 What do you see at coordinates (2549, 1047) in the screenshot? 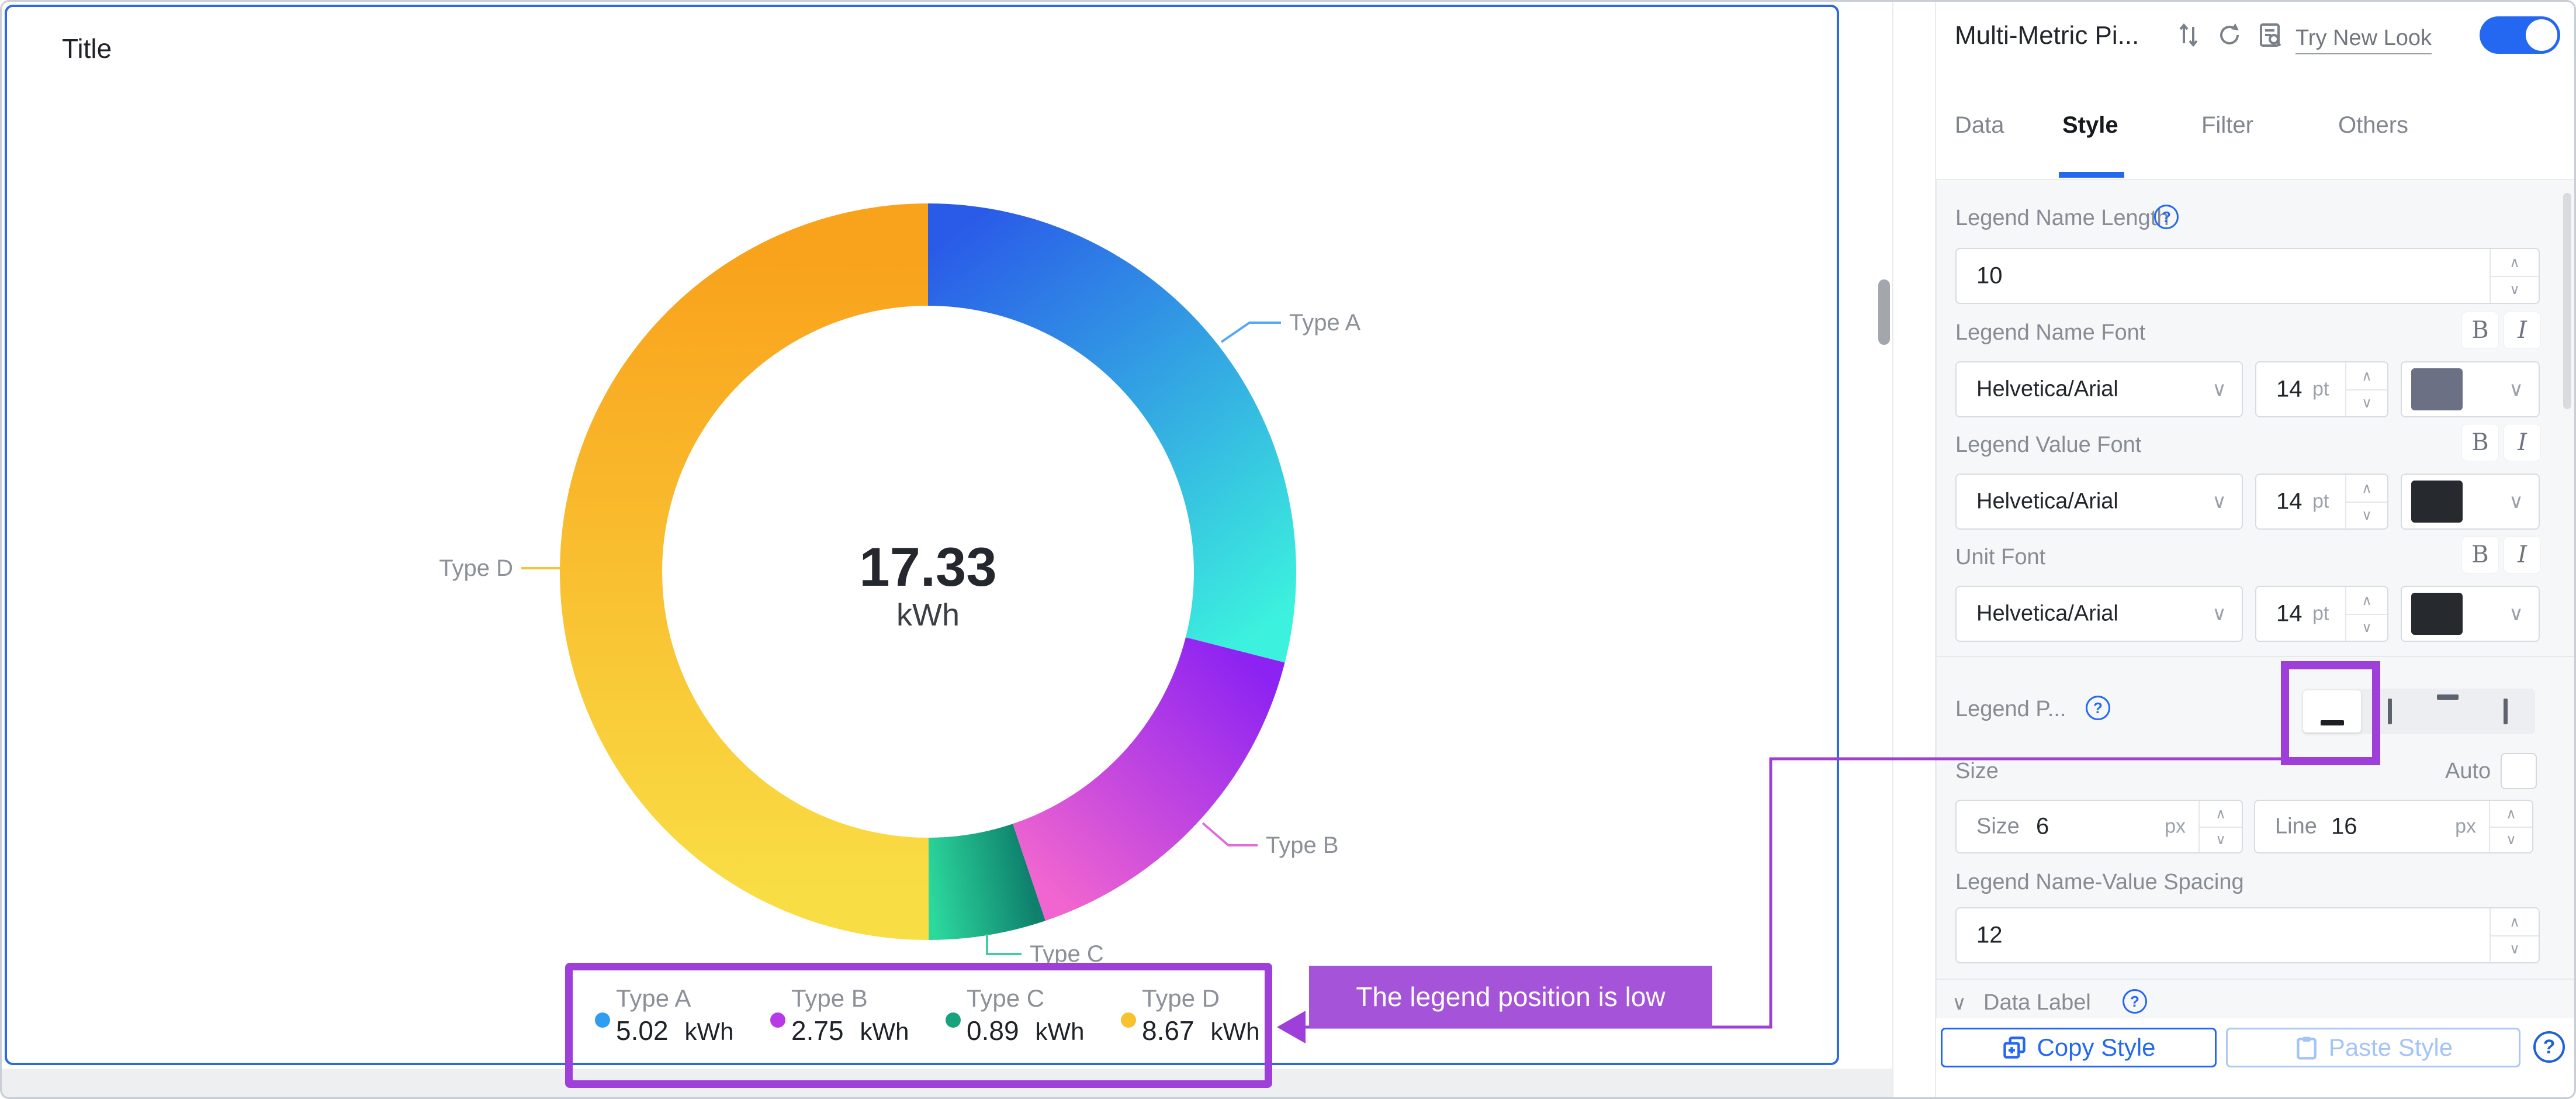
I see `help-icon: ?` at bounding box center [2549, 1047].